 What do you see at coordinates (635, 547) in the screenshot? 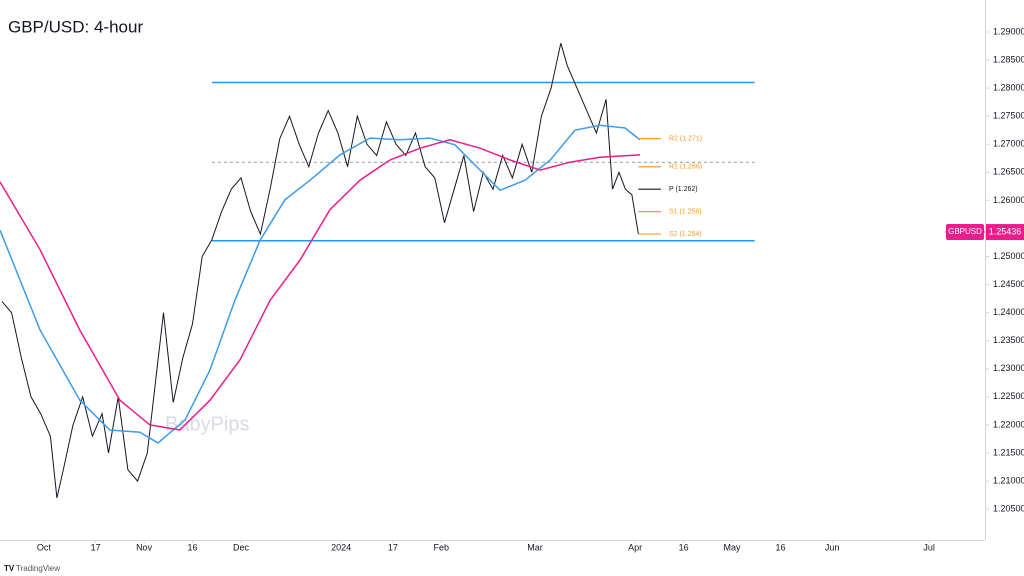
I see `x-tick-label: Apr` at bounding box center [635, 547].